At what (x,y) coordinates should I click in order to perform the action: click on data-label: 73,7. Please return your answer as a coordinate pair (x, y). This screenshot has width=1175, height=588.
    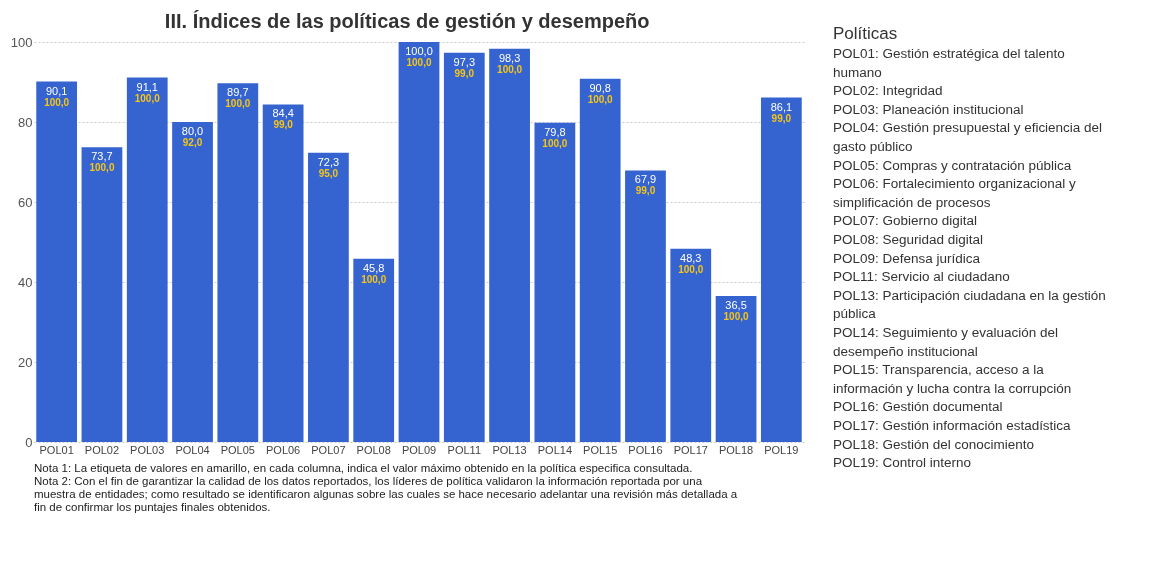
    Looking at the image, I should click on (102, 156).